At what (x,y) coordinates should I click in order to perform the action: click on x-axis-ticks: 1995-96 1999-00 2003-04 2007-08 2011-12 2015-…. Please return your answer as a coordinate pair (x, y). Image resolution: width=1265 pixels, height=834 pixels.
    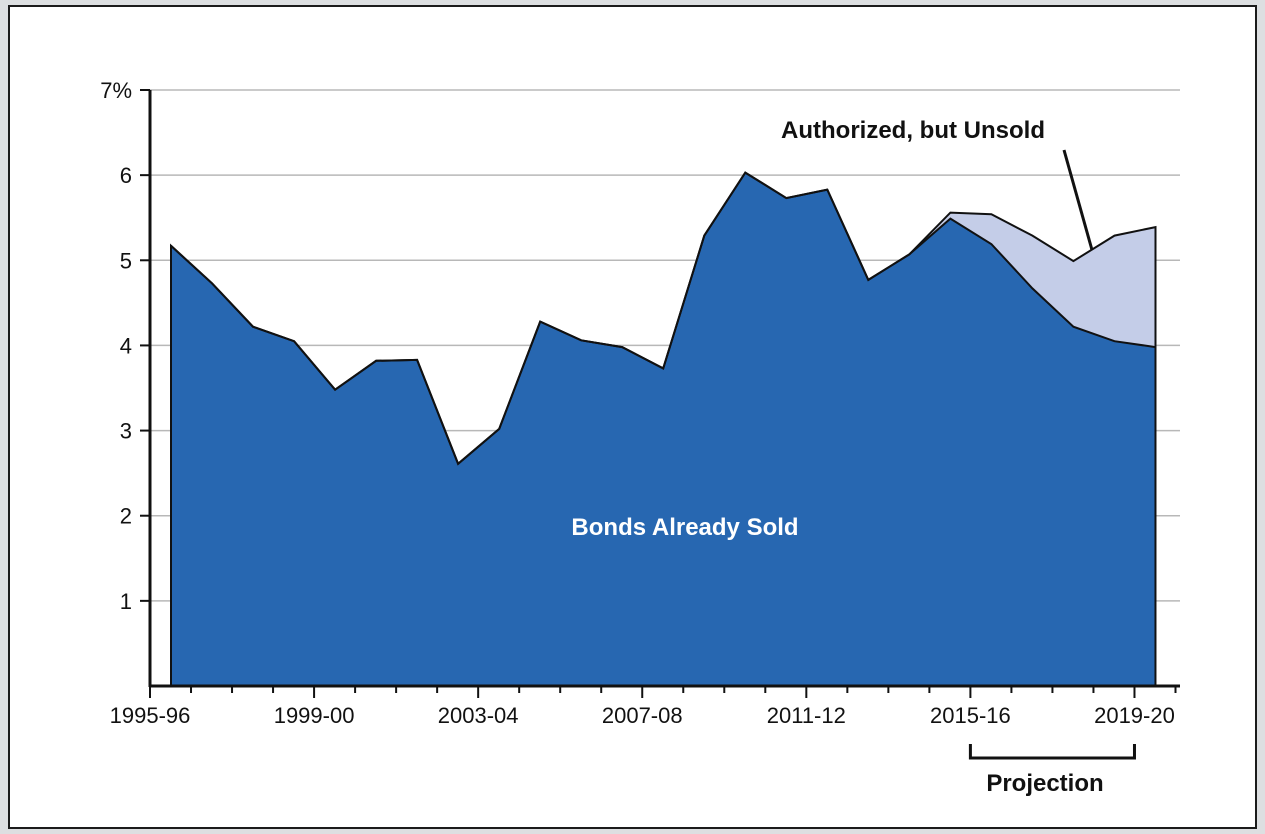
    Looking at the image, I should click on (643, 707).